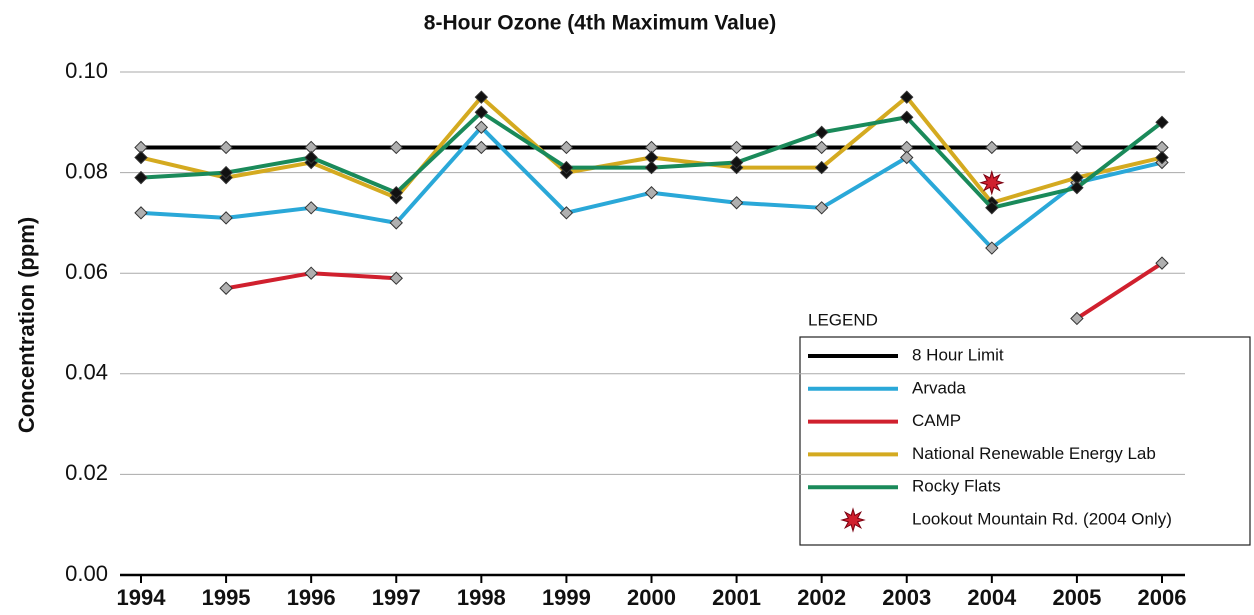  What do you see at coordinates (992, 597) in the screenshot?
I see `x-tick-label: 2004` at bounding box center [992, 597].